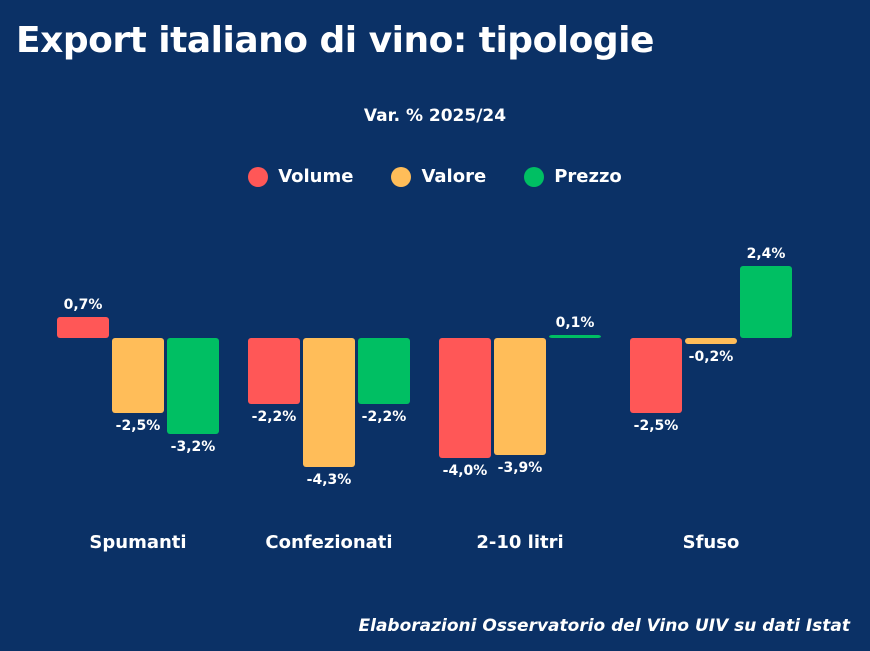  Describe the element at coordinates (193, 447) in the screenshot. I see `data-label: -3,2%` at that location.